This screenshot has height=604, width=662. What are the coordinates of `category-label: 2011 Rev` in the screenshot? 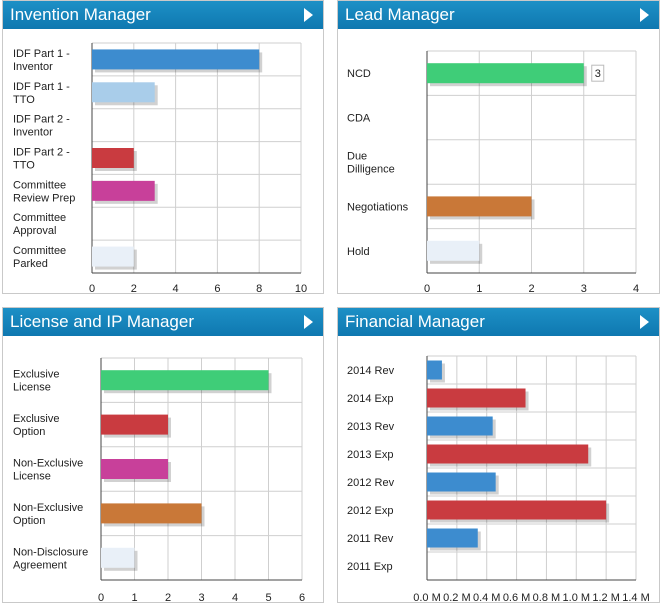 It's located at (370, 539).